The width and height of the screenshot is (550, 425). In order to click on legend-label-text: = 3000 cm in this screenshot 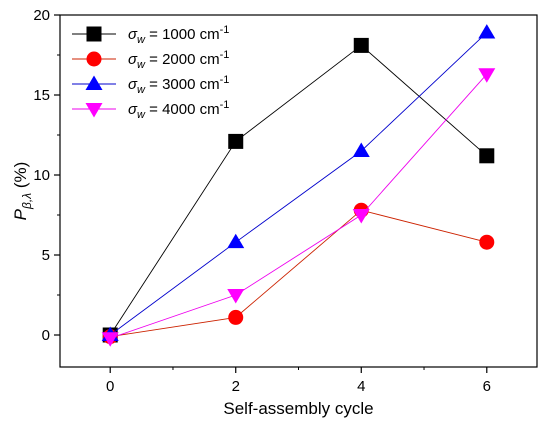, I will do `click(182, 84)`.